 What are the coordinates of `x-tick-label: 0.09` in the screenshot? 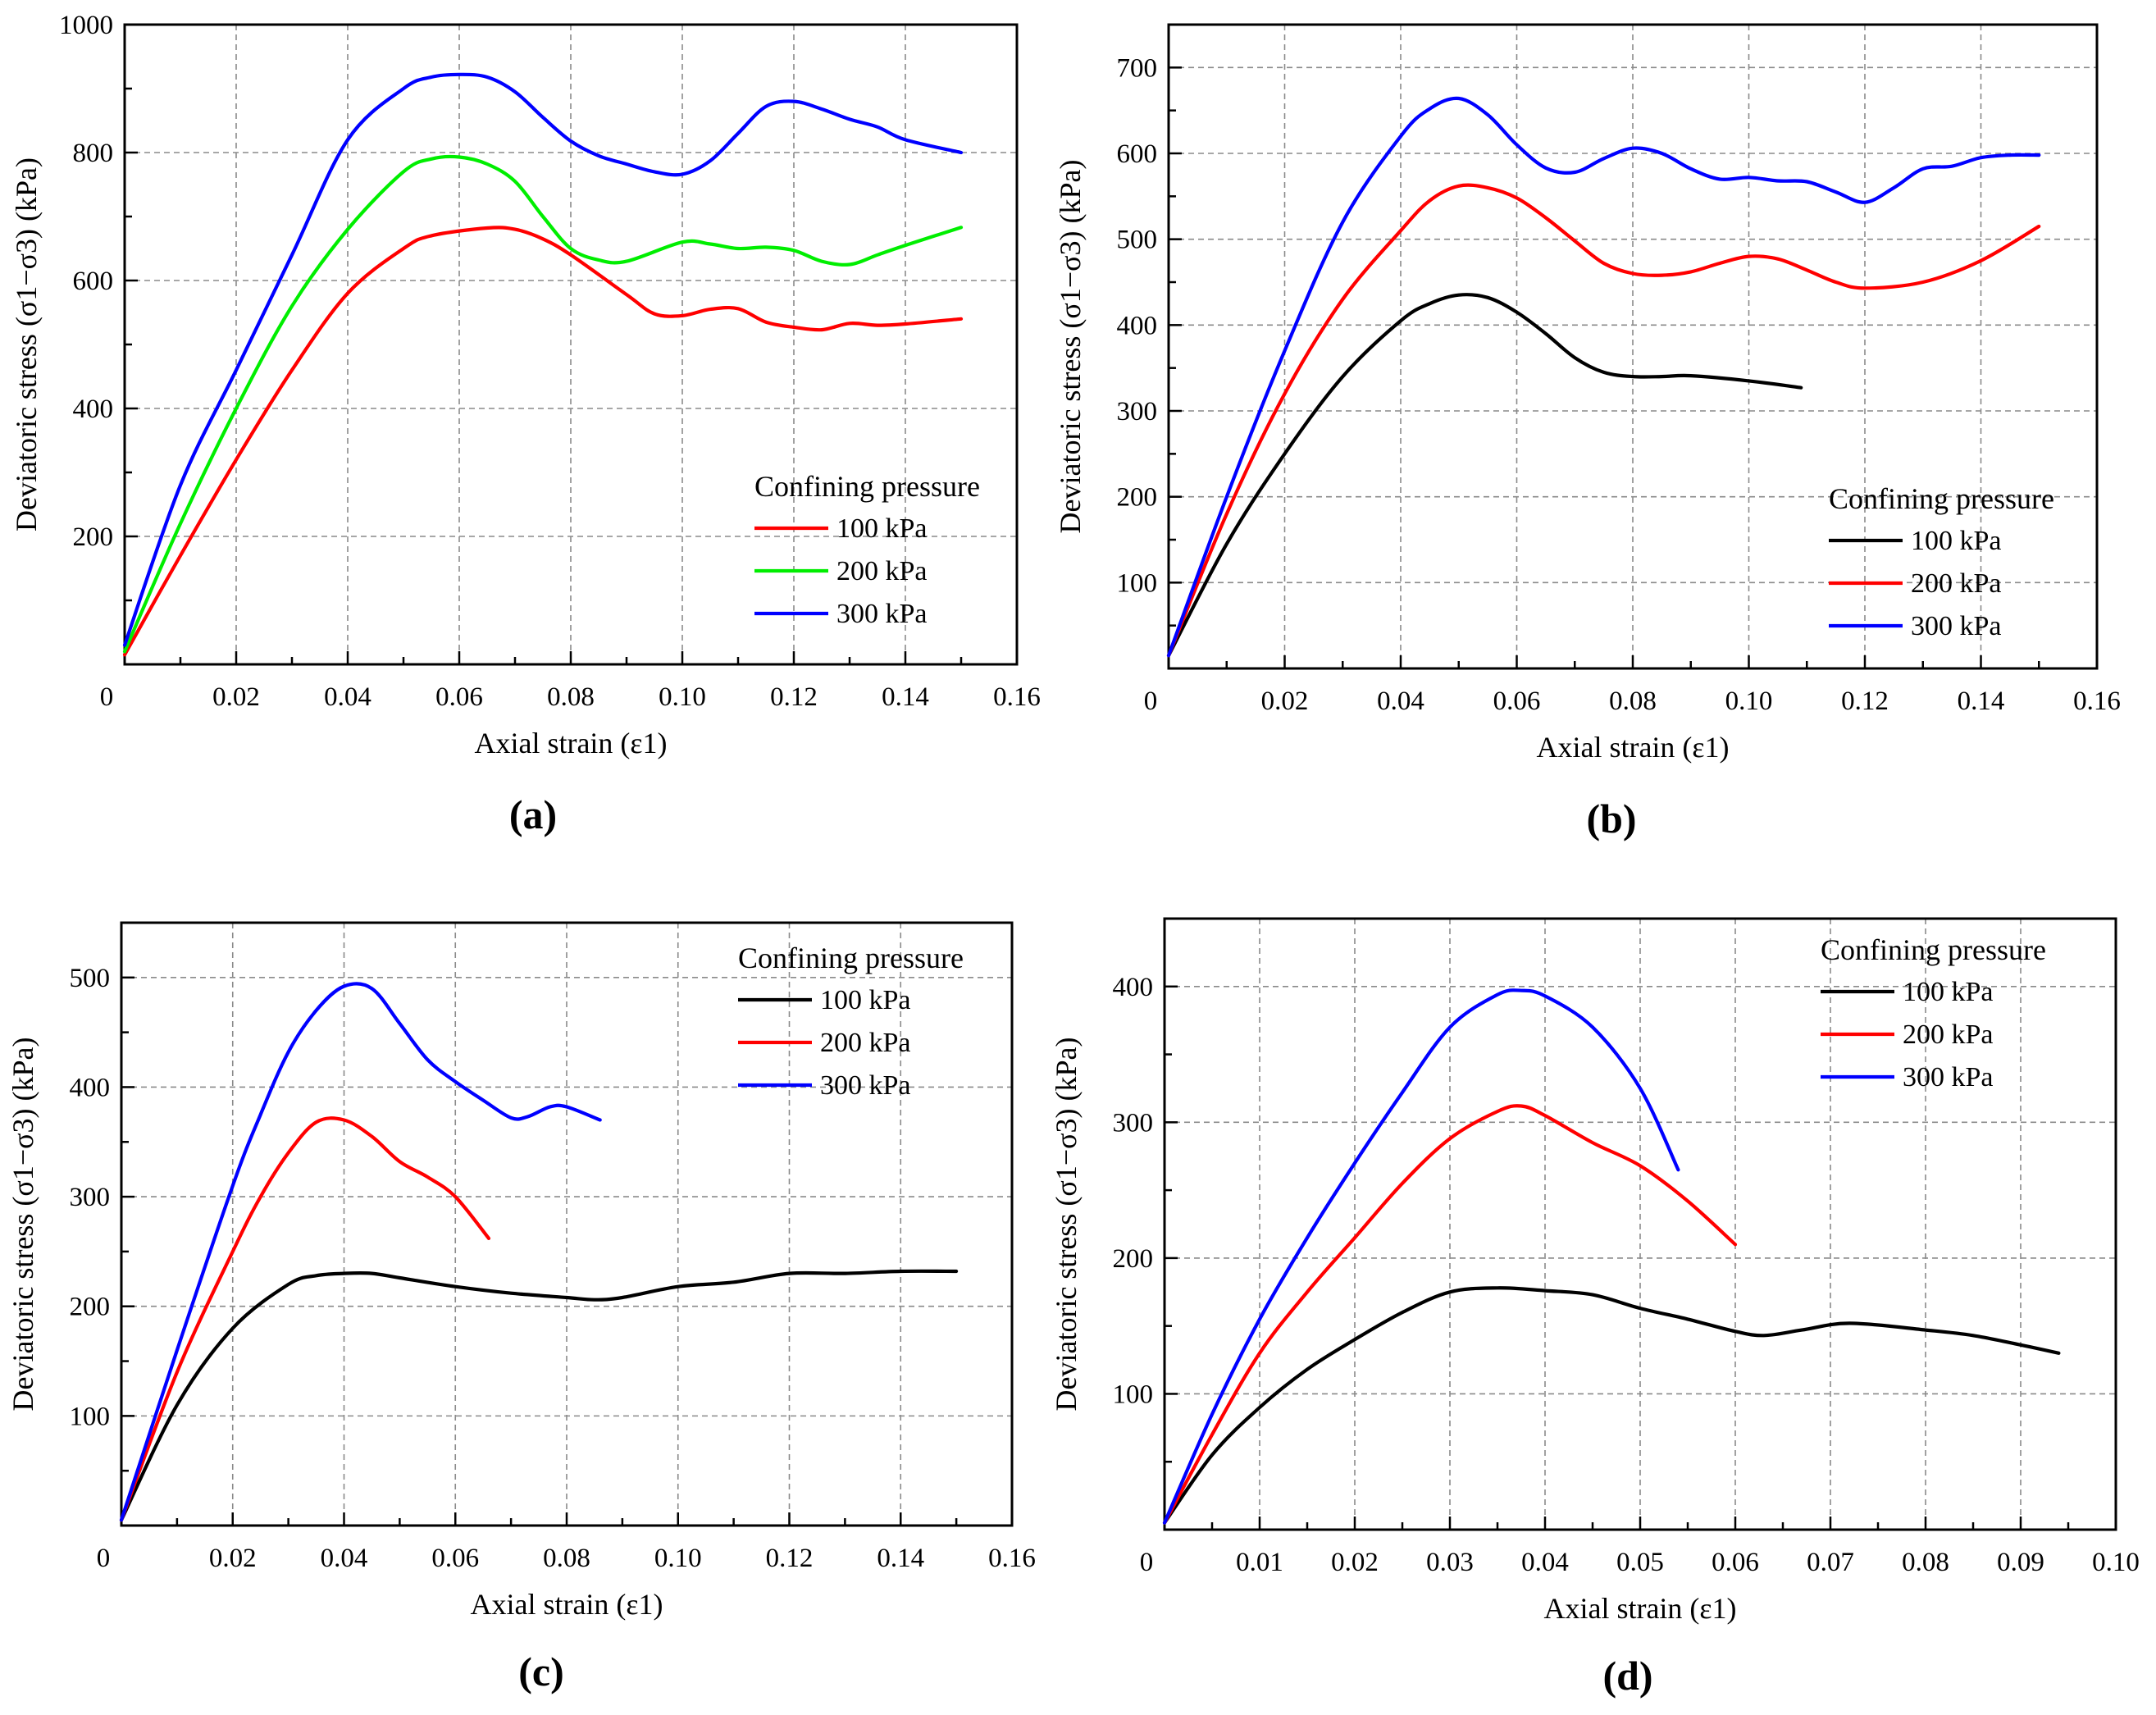 It's located at (2021, 1562).